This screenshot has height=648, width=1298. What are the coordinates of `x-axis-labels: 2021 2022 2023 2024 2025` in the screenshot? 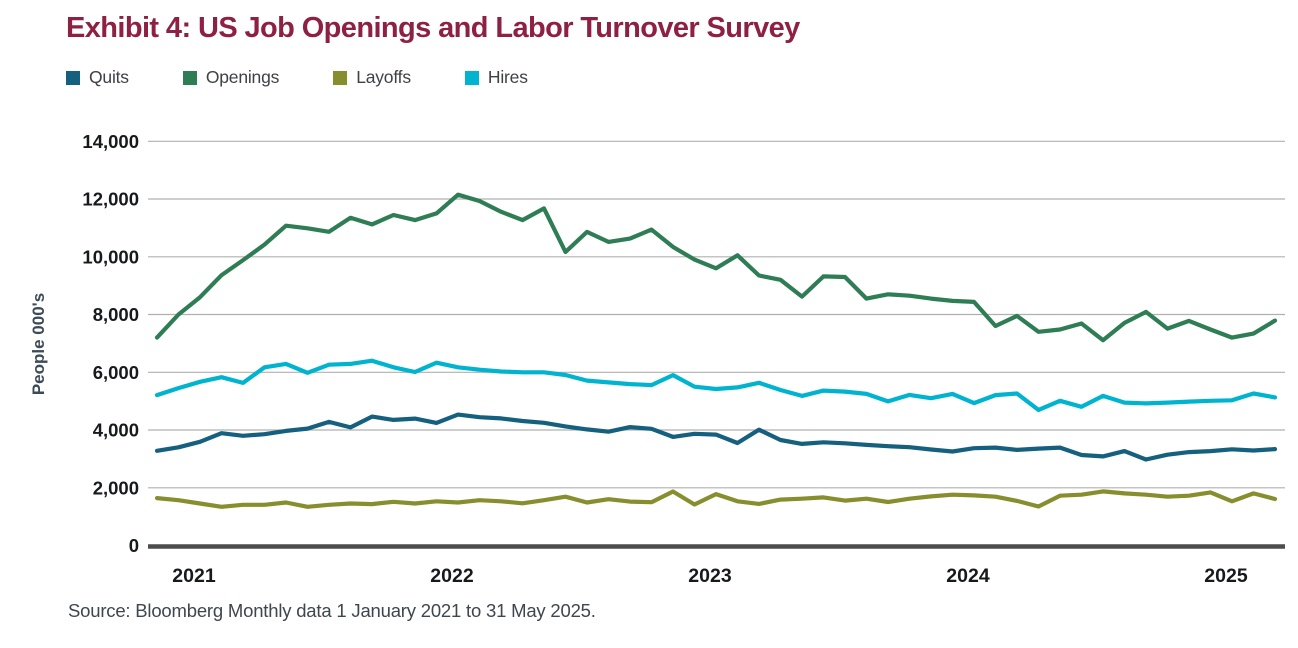 It's located at (710, 576).